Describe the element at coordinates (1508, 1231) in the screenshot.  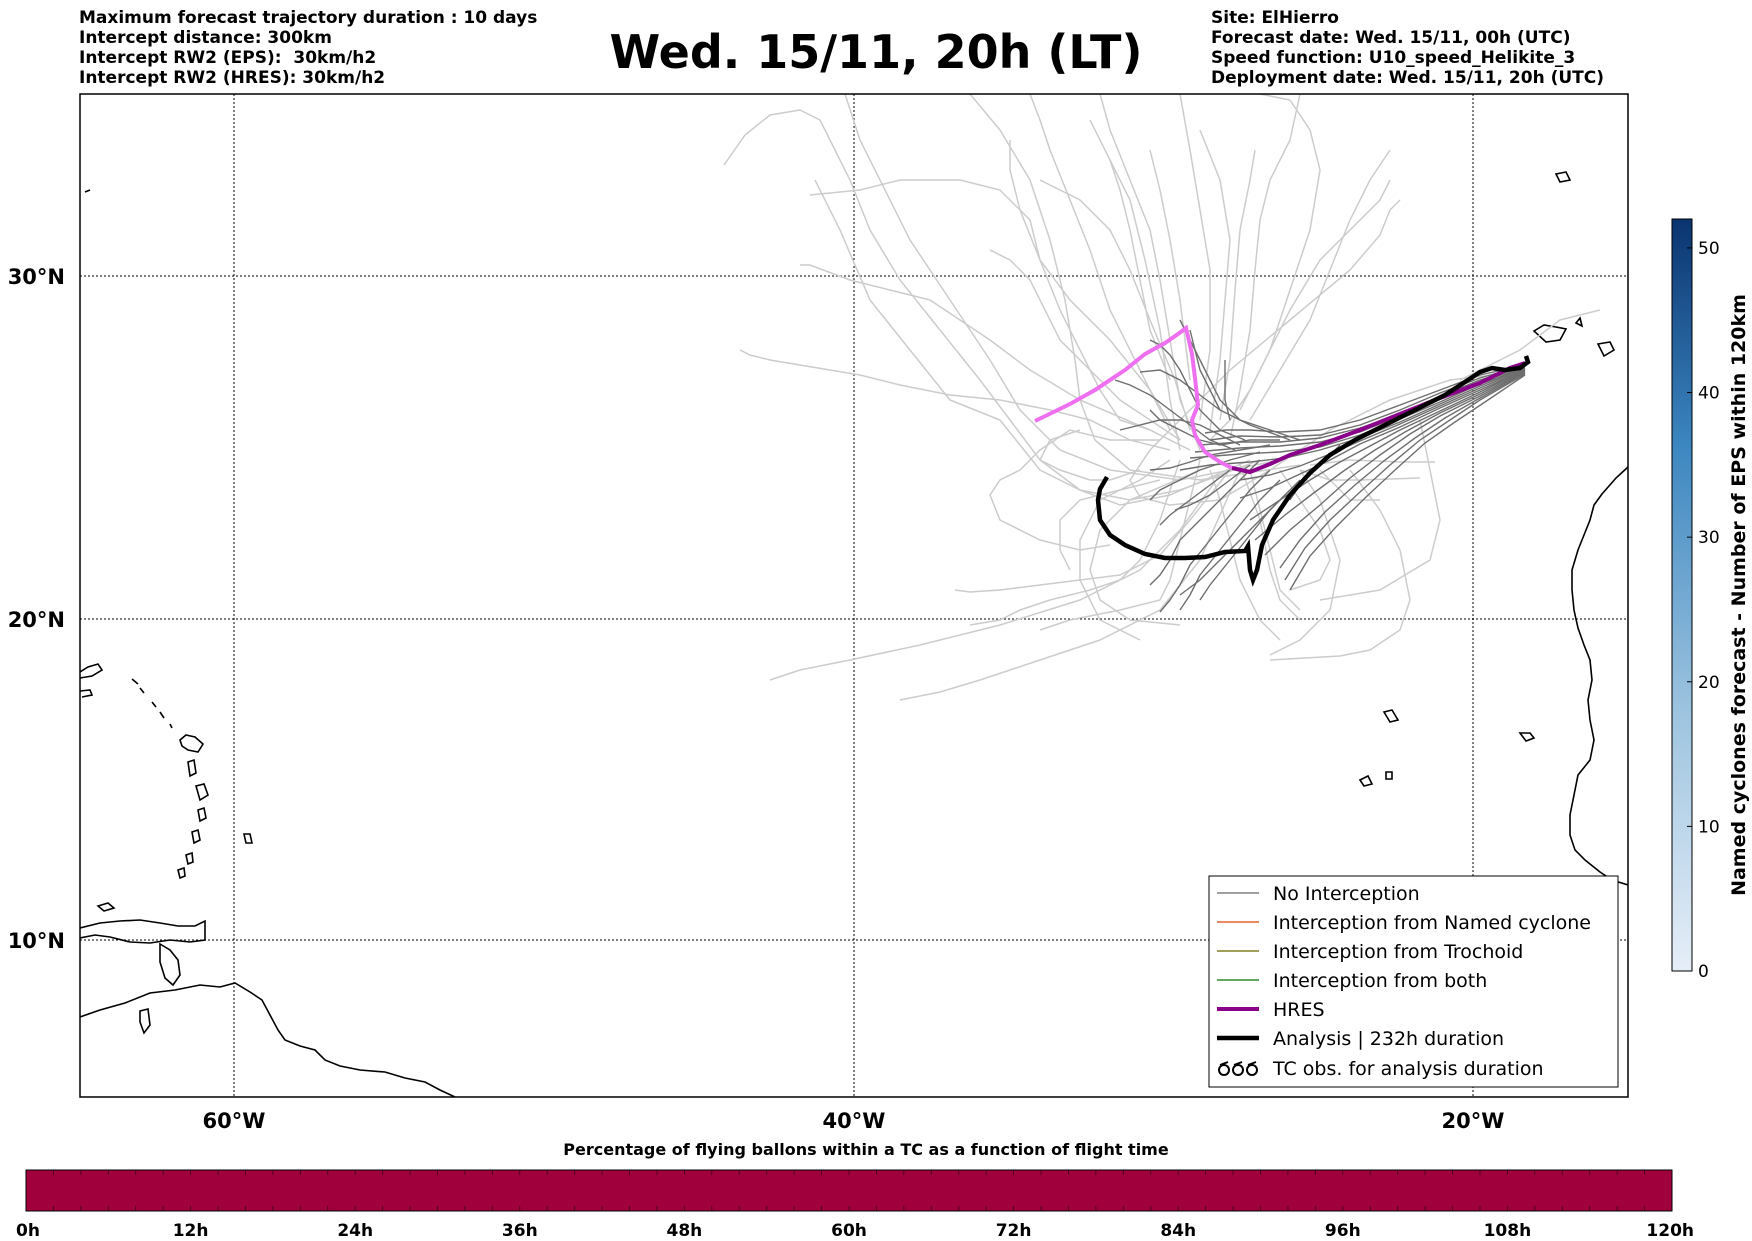
I see `flight-time-tick-label: 108h` at that location.